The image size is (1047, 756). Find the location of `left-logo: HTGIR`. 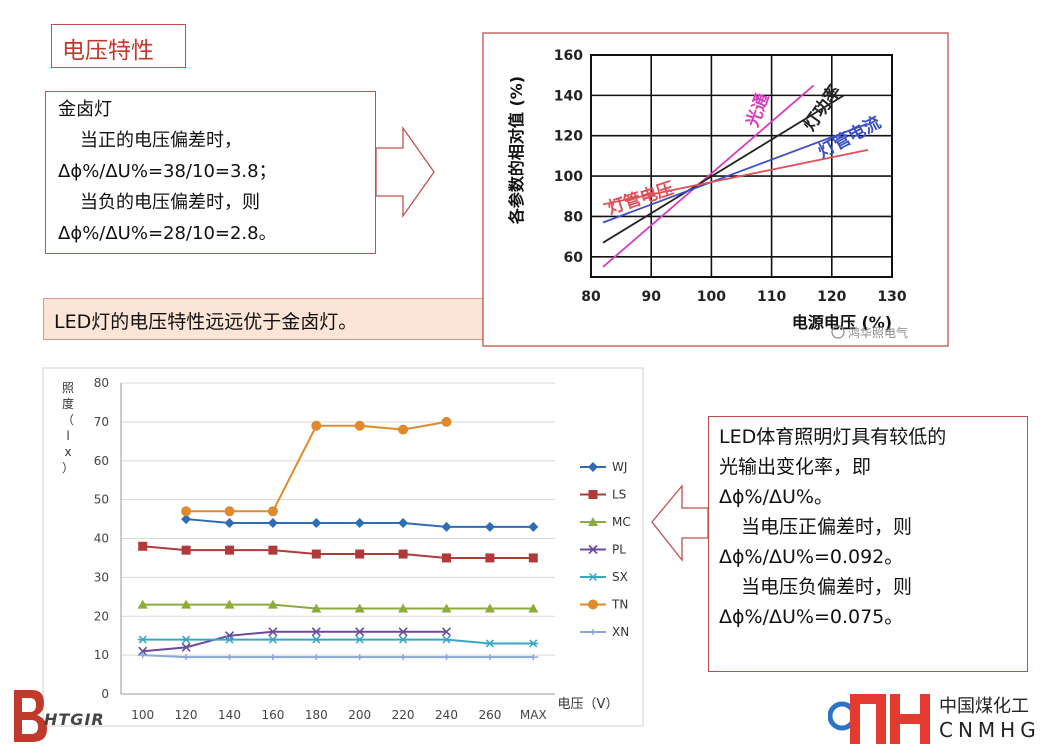

left-logo: HTGIR is located at coordinates (70, 716).